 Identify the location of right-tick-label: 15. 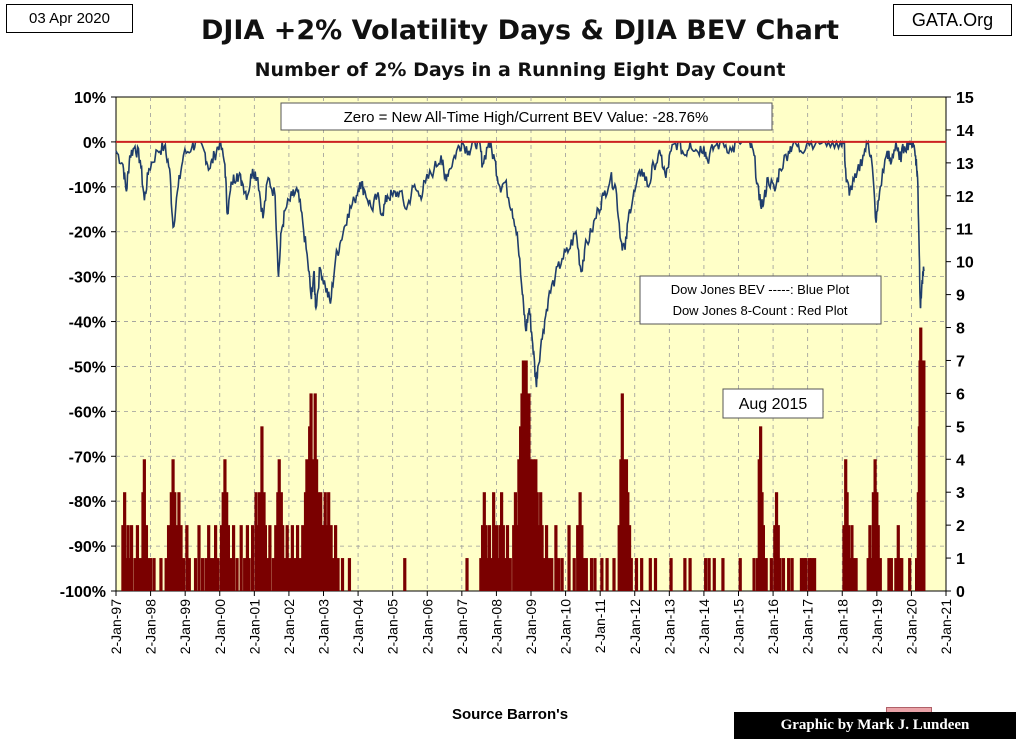
(965, 98).